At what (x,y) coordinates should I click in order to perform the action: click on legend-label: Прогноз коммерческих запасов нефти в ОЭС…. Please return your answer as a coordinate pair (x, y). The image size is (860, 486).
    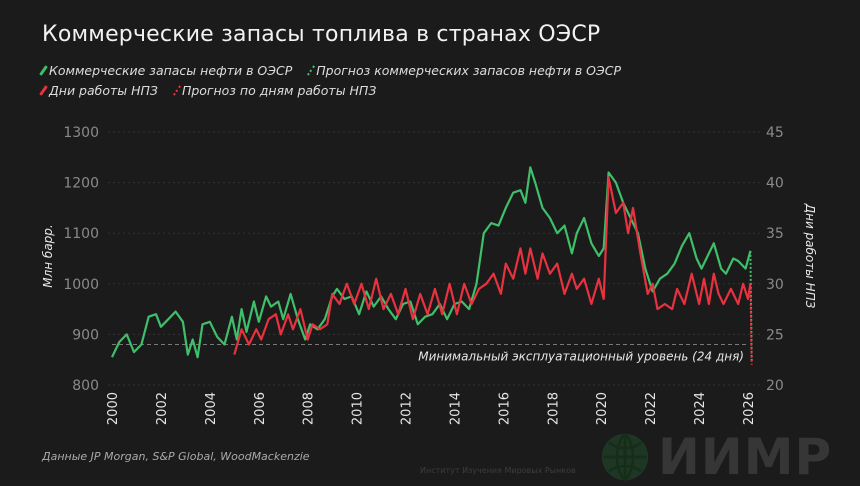
    Looking at the image, I should click on (469, 70).